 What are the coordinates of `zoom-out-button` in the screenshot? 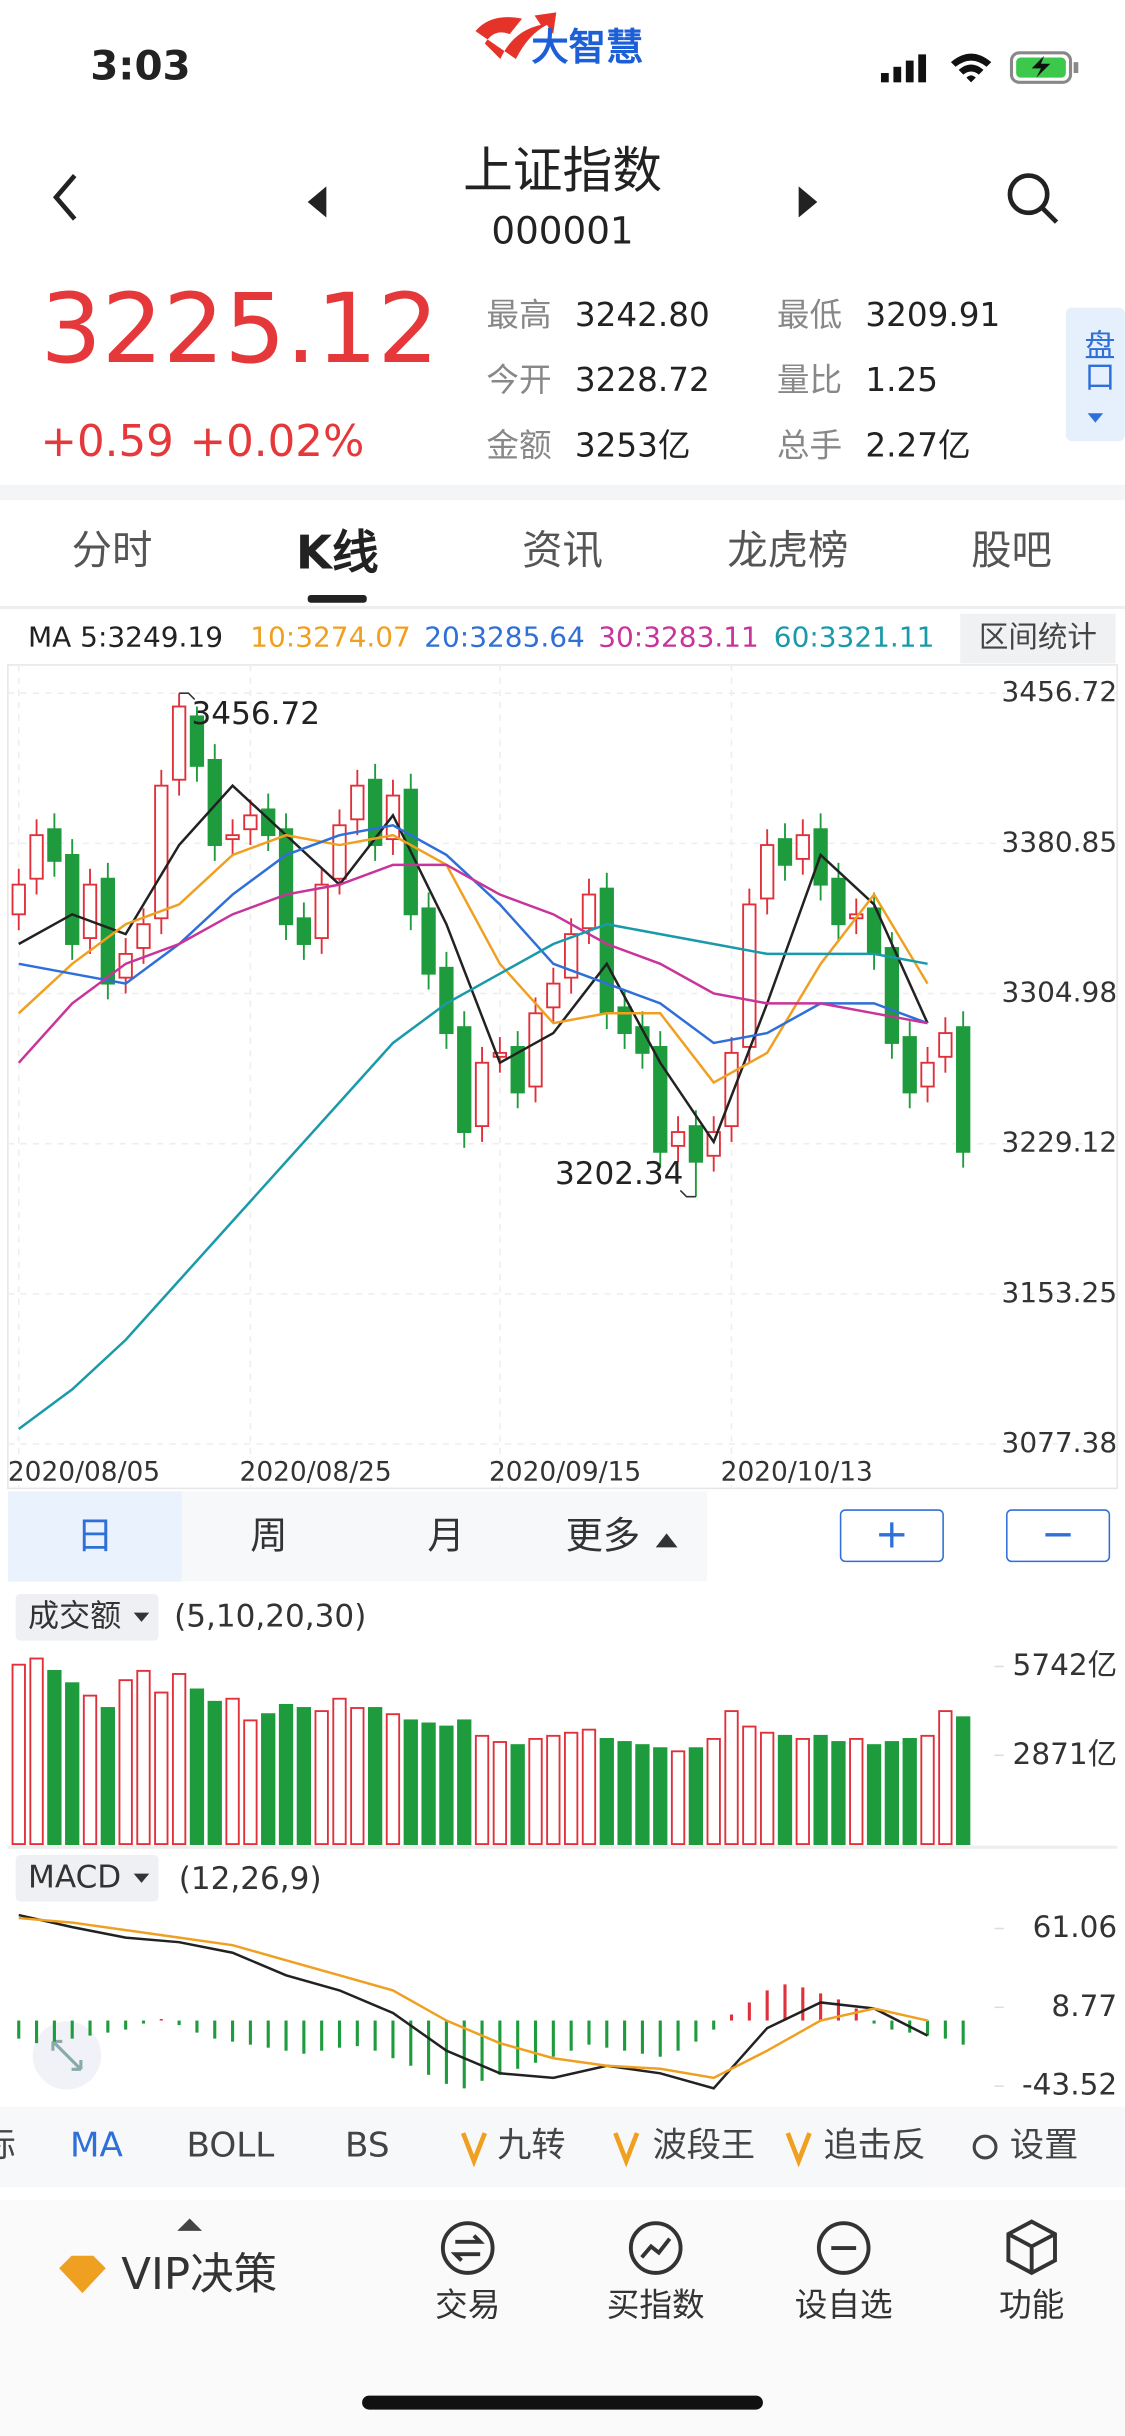 It's located at (1058, 1536).